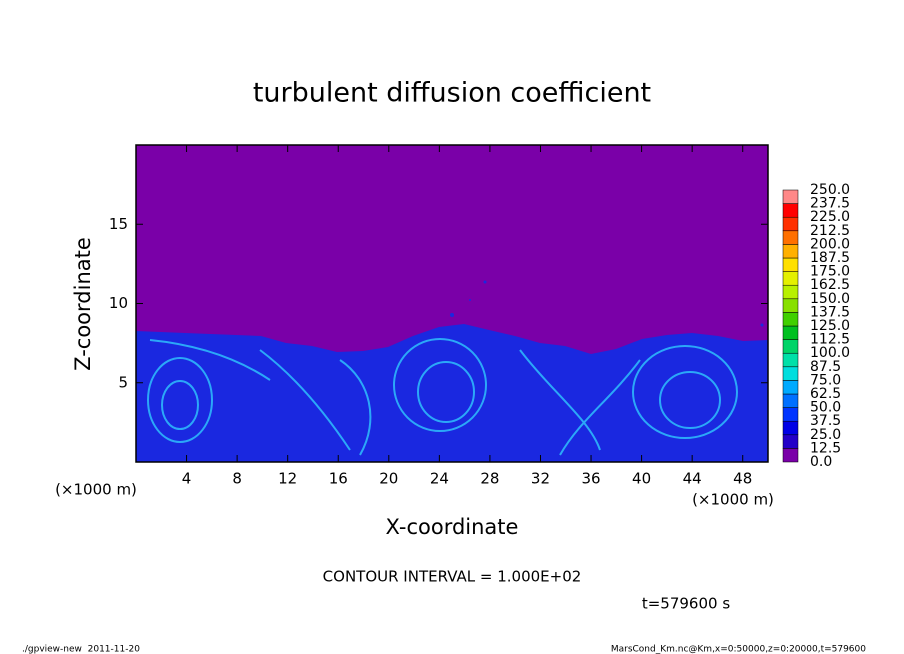  Describe the element at coordinates (118, 224) in the screenshot. I see `y-tick-label: 15` at that location.